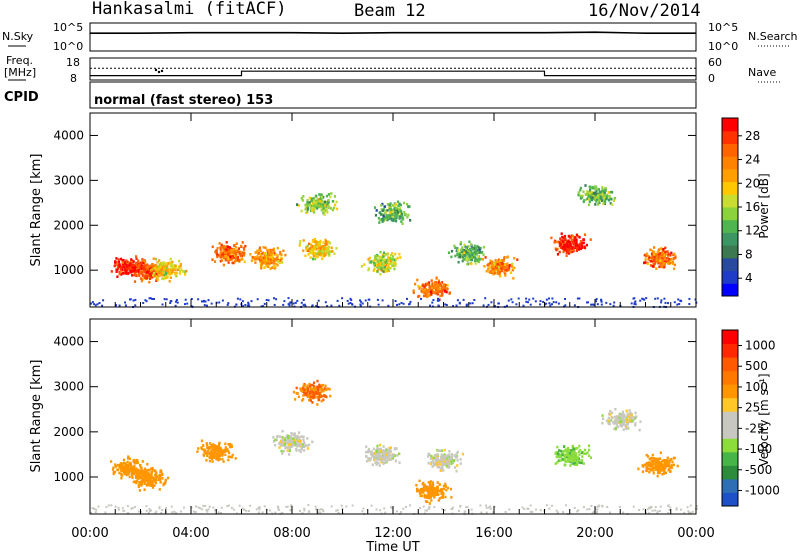 The image size is (800, 554). What do you see at coordinates (730, 175) in the screenshot?
I see `power-colorbar-swatch` at bounding box center [730, 175].